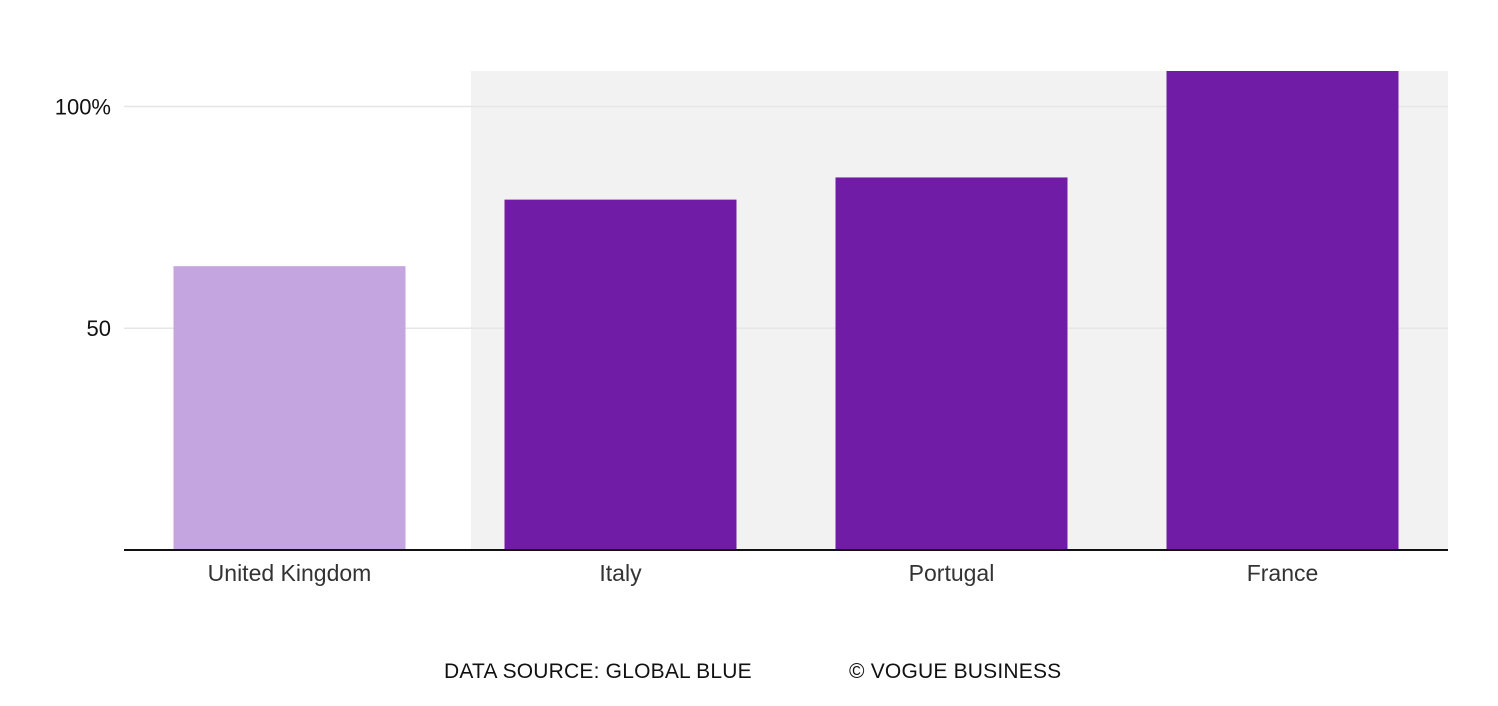  I want to click on x-tick-label-italy: Italy, so click(620, 573).